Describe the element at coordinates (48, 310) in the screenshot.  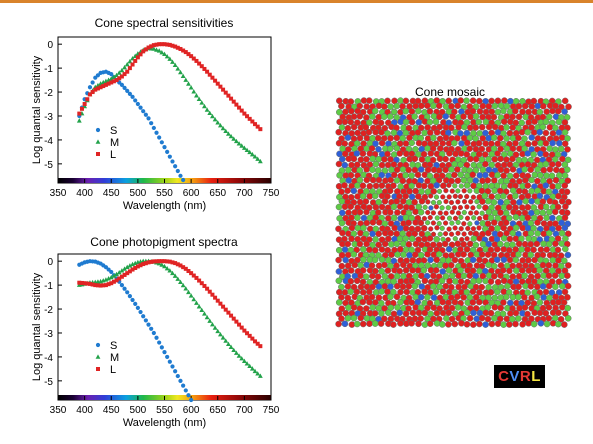
I see `y-tick-label: -2` at that location.